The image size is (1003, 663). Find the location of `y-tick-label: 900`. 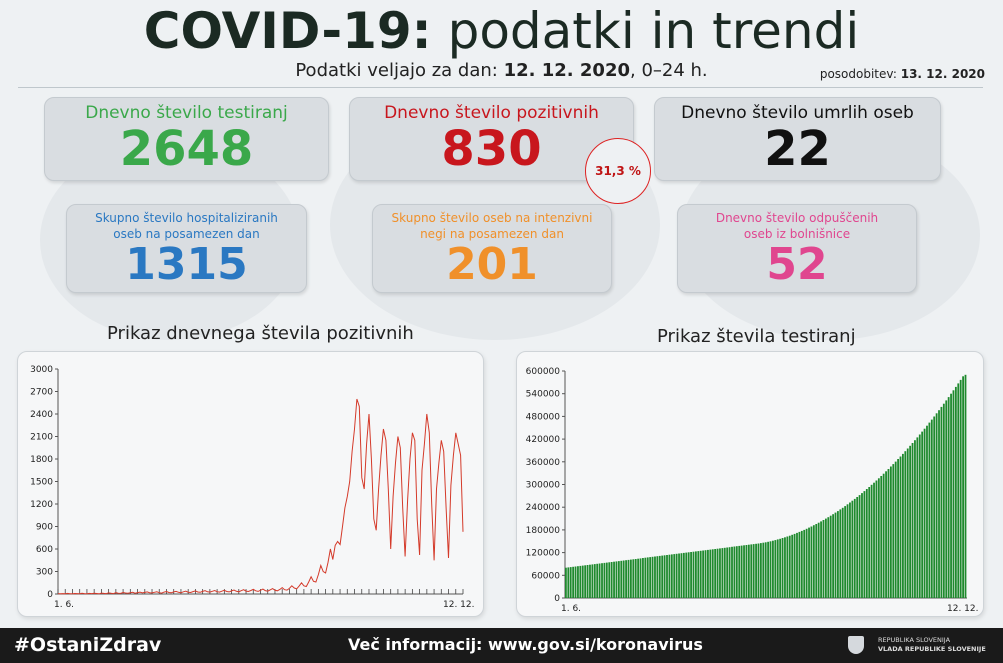

y-tick-label: 900 is located at coordinates (44, 528).